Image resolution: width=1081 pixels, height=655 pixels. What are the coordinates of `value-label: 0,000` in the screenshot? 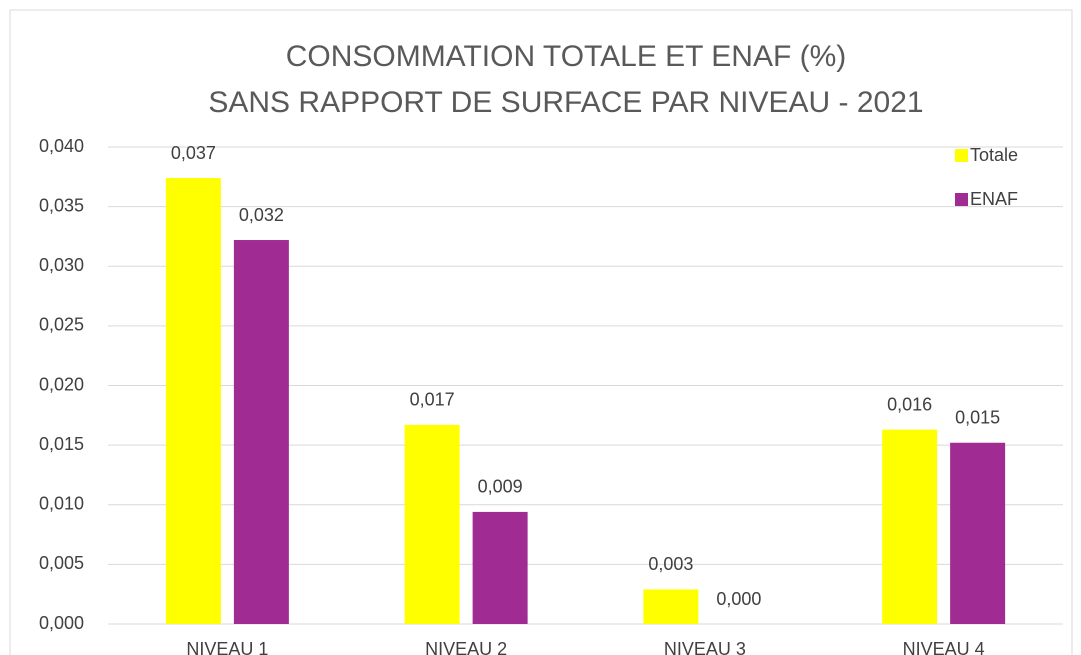 It's located at (738, 599).